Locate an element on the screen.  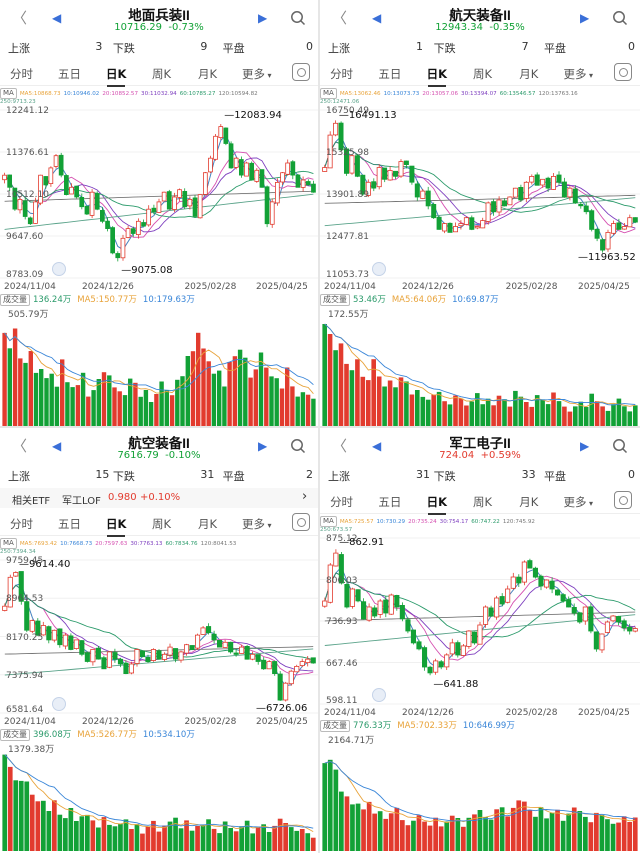
high-value: 9614.40 is located at coordinates (50, 564).